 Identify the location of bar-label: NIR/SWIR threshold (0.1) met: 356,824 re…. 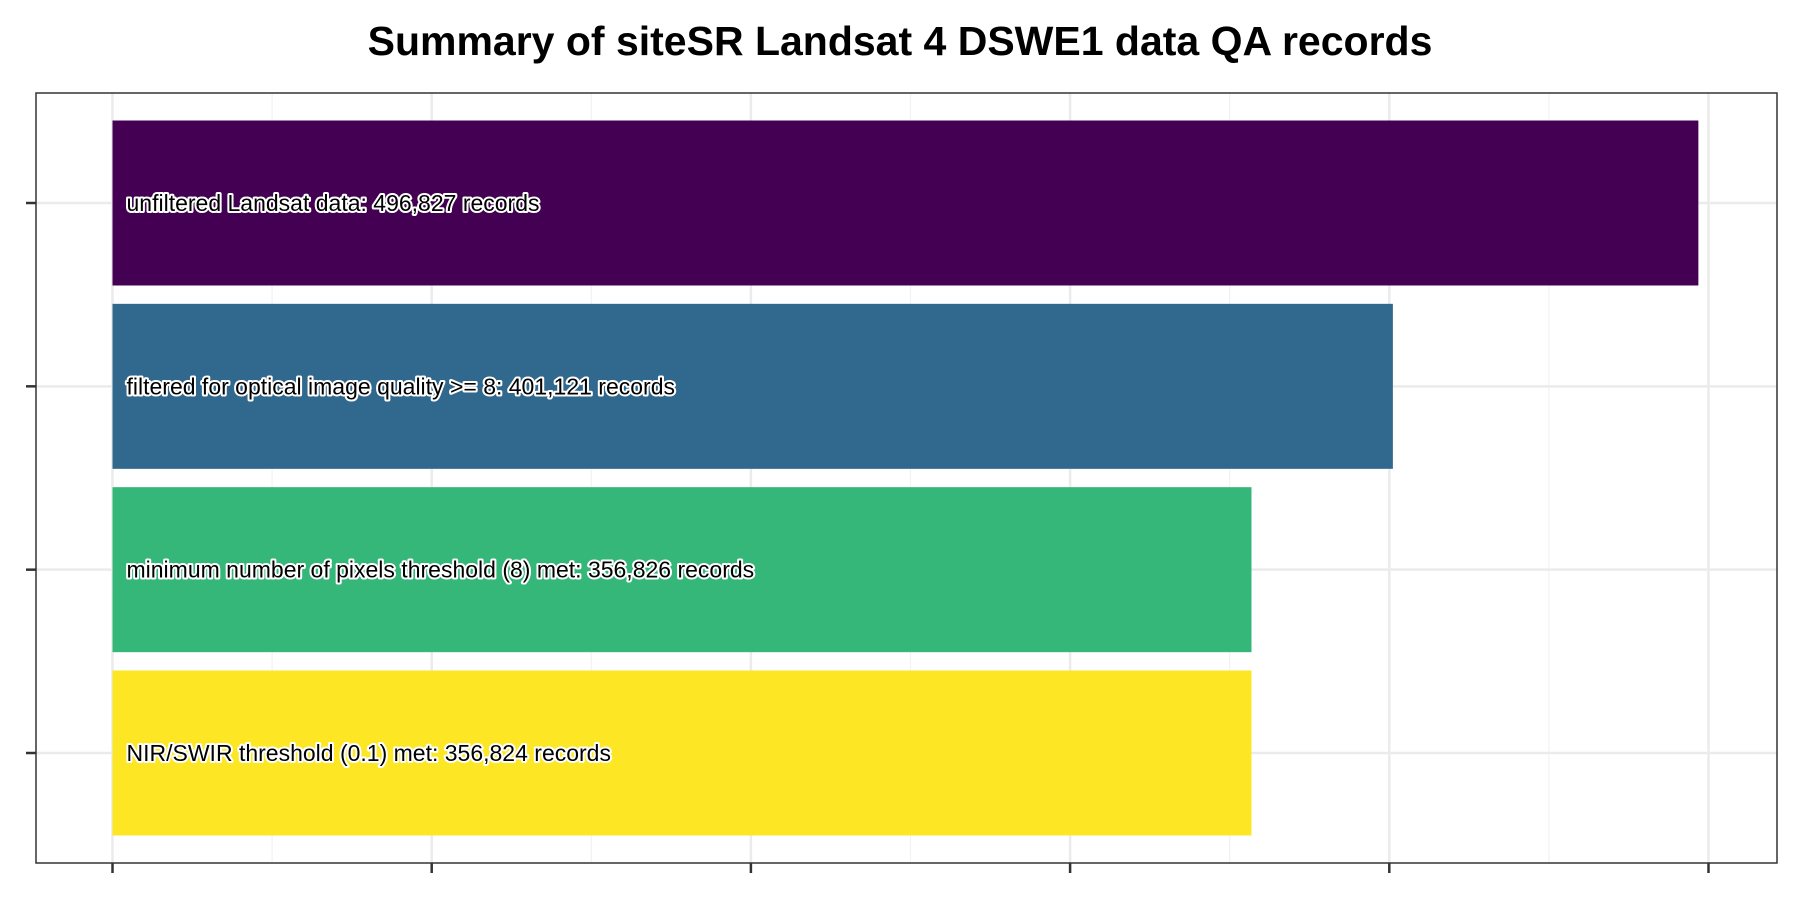
(369, 753).